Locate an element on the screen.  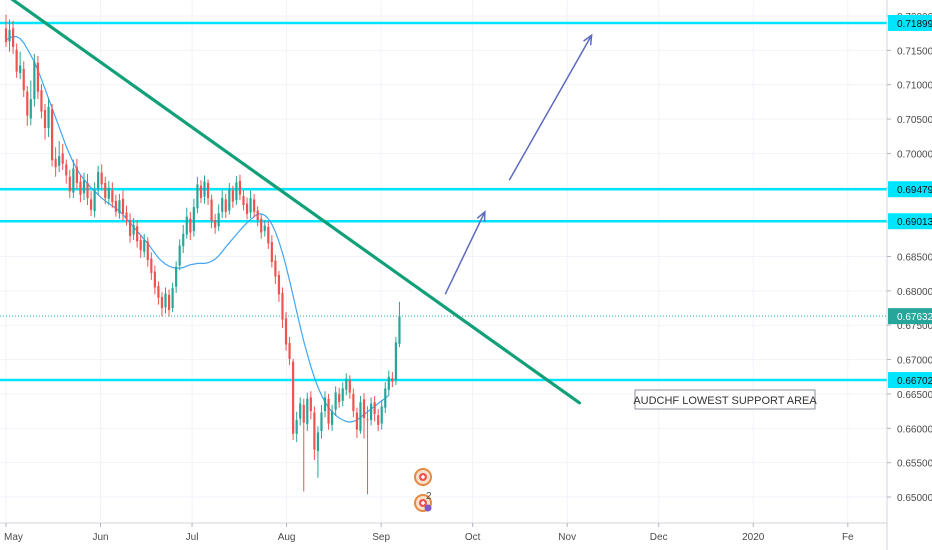
last-price-tag-label: 0.67632 is located at coordinates (914, 317).